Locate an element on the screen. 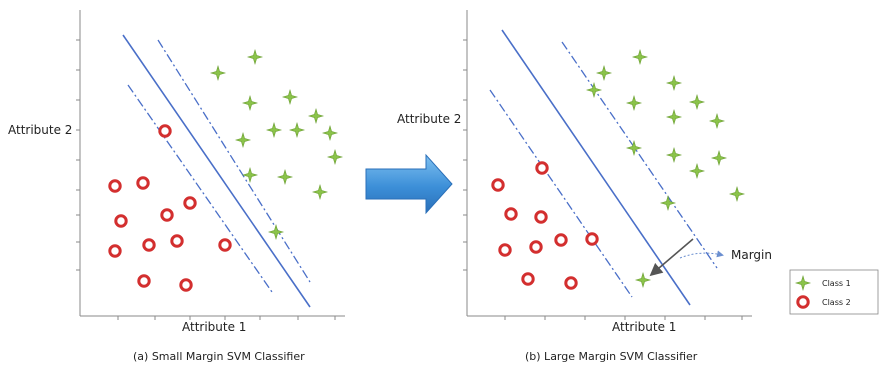 The width and height of the screenshot is (883, 372). panel-a-margin-upper is located at coordinates (234, 161).